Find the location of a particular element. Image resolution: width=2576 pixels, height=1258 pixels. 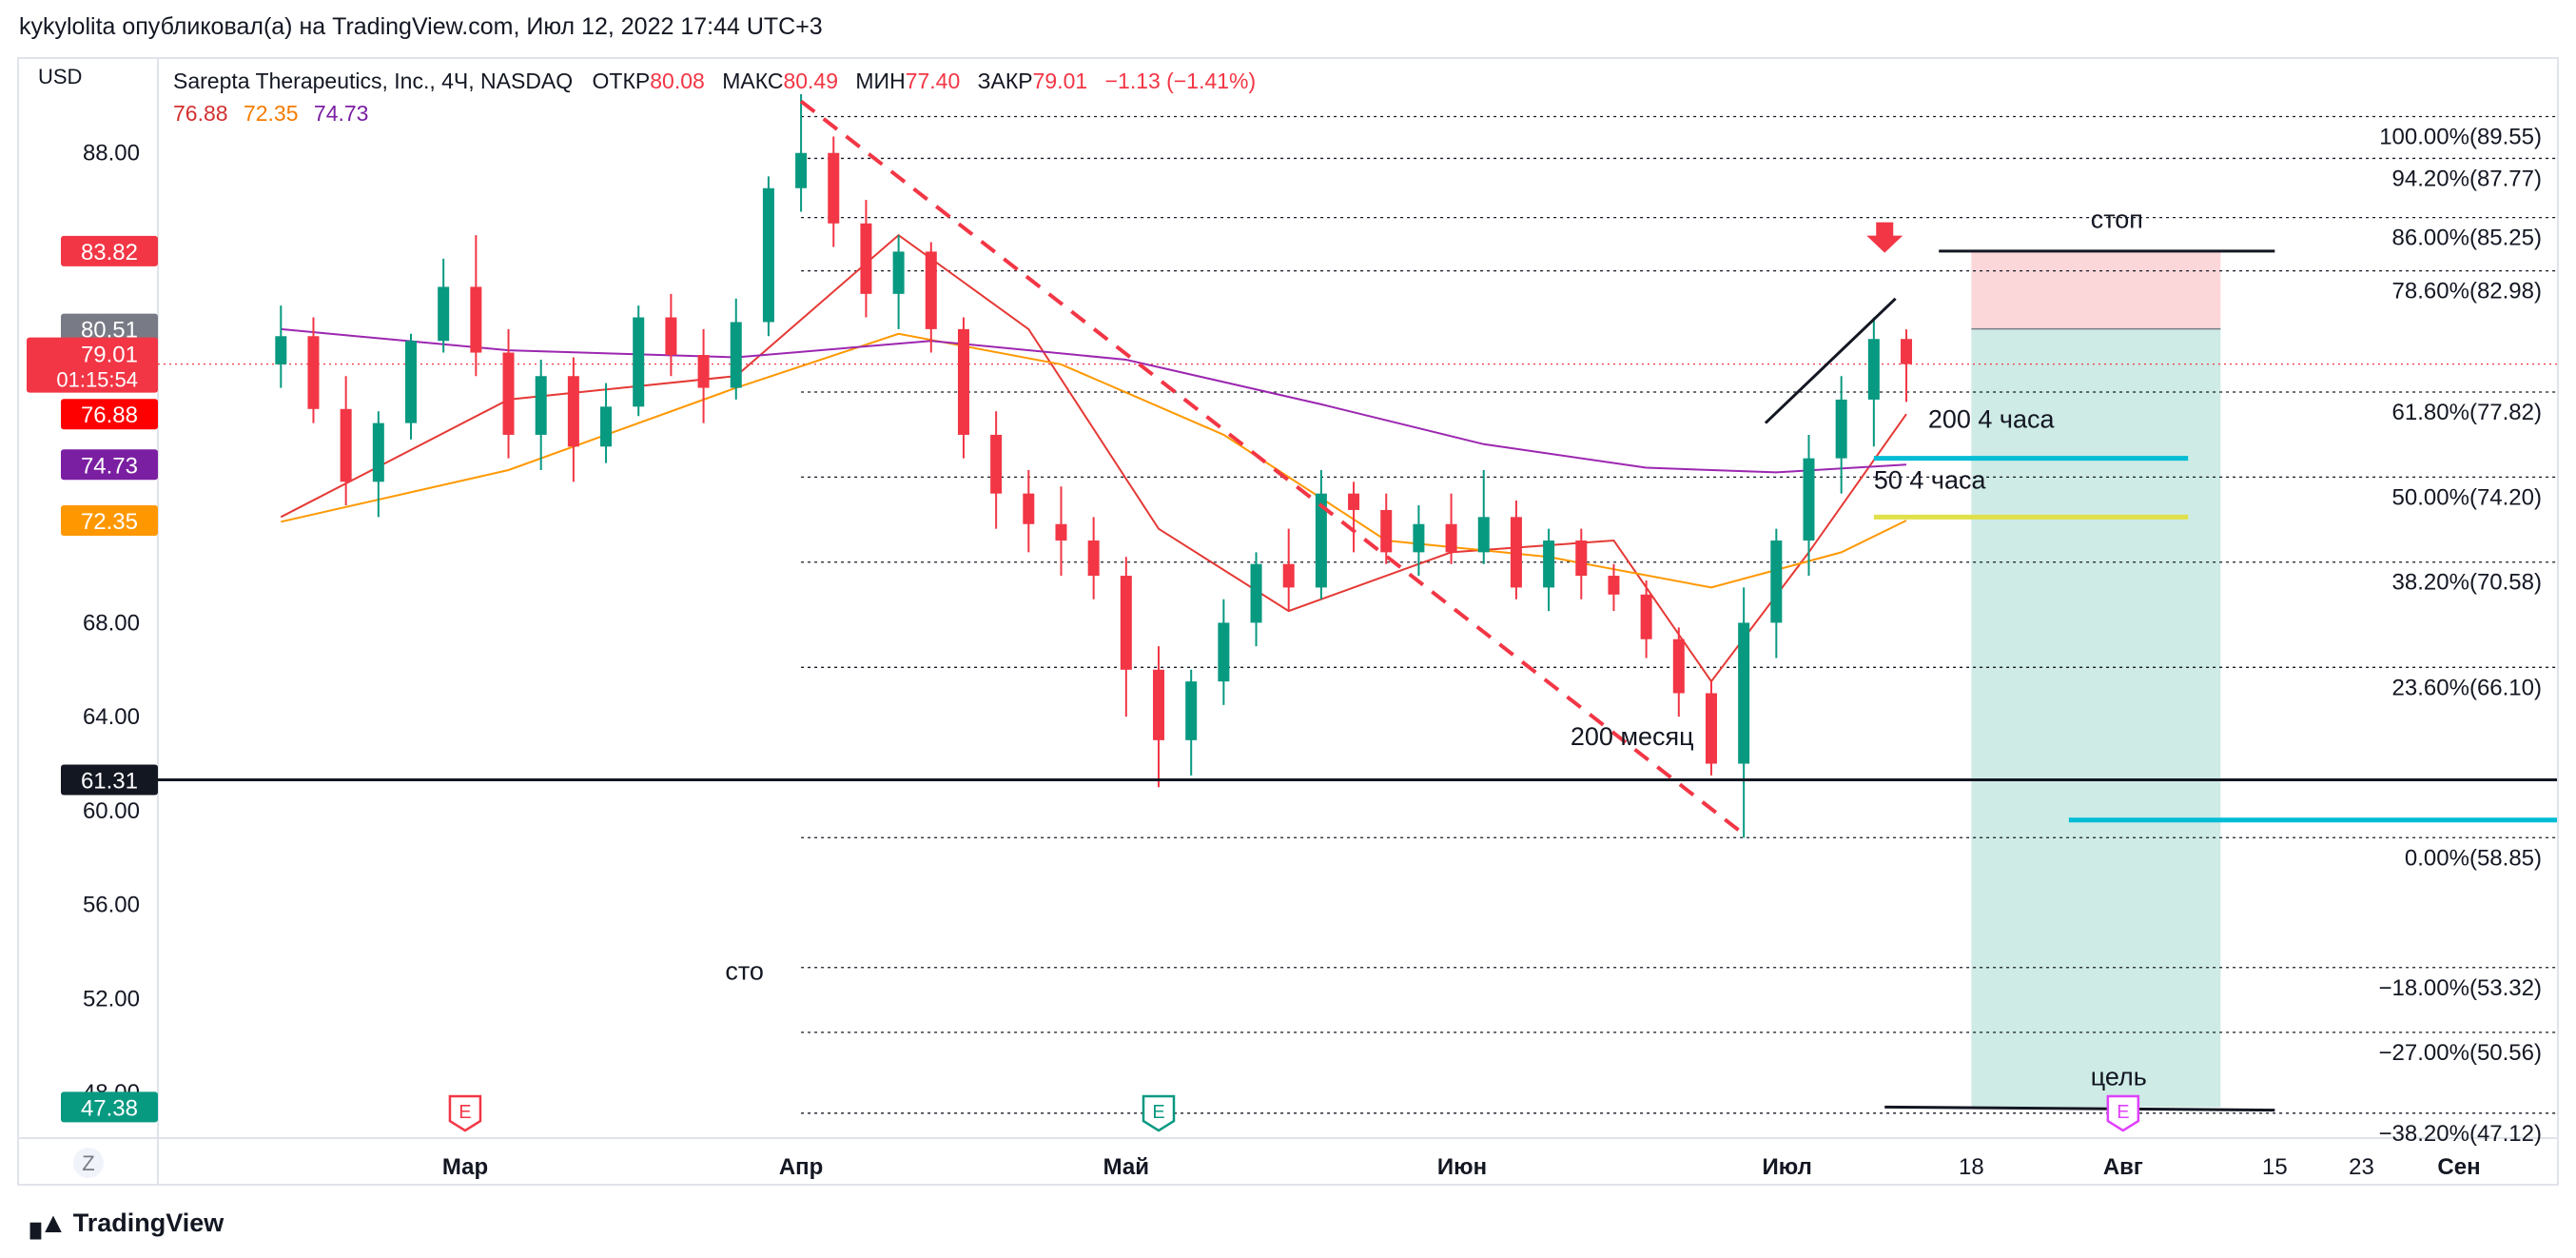

timezone-button-label: Z is located at coordinates (88, 1163).